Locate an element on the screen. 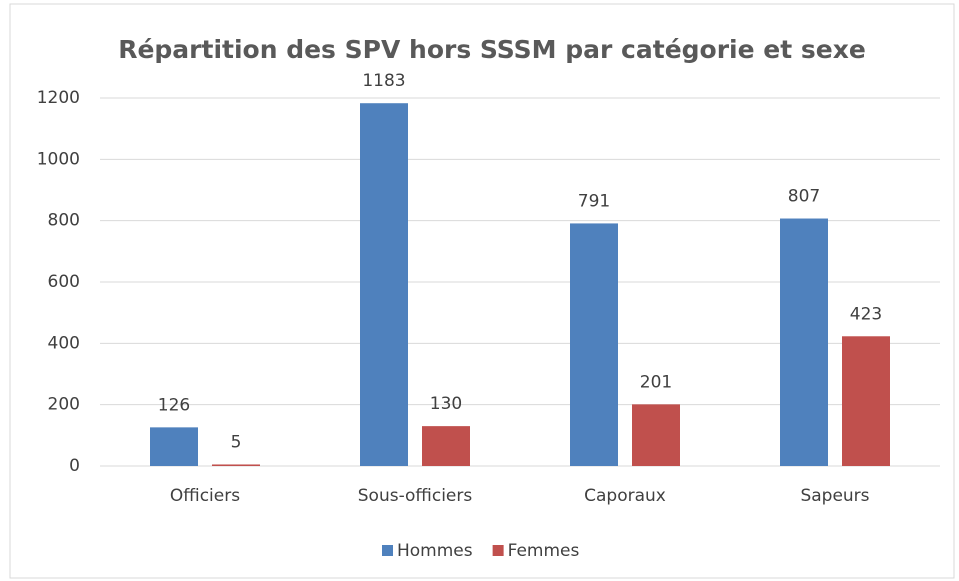 The height and width of the screenshot is (581, 959). x-tick-label: Caporaux is located at coordinates (625, 496).